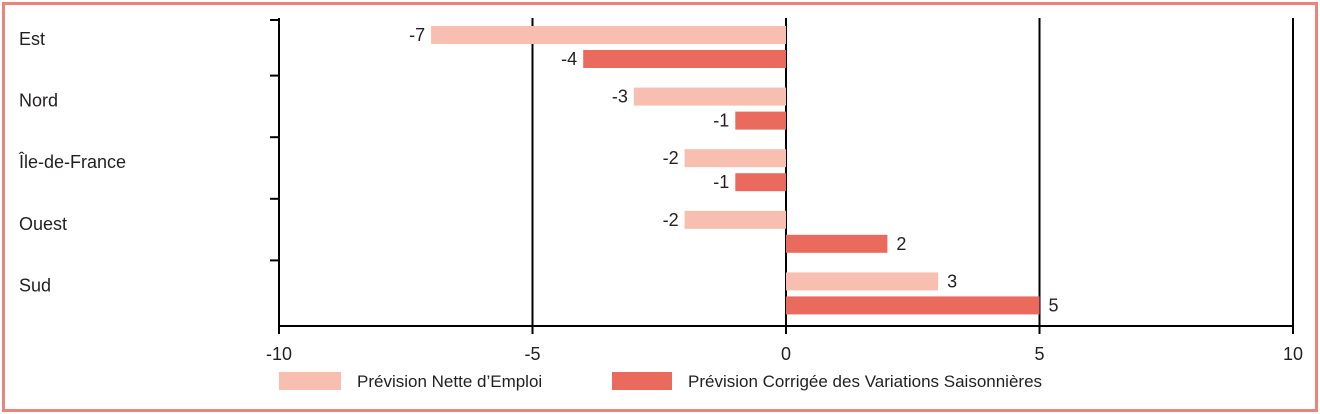 The image size is (1320, 414). I want to click on category-label: Nord, so click(38, 101).